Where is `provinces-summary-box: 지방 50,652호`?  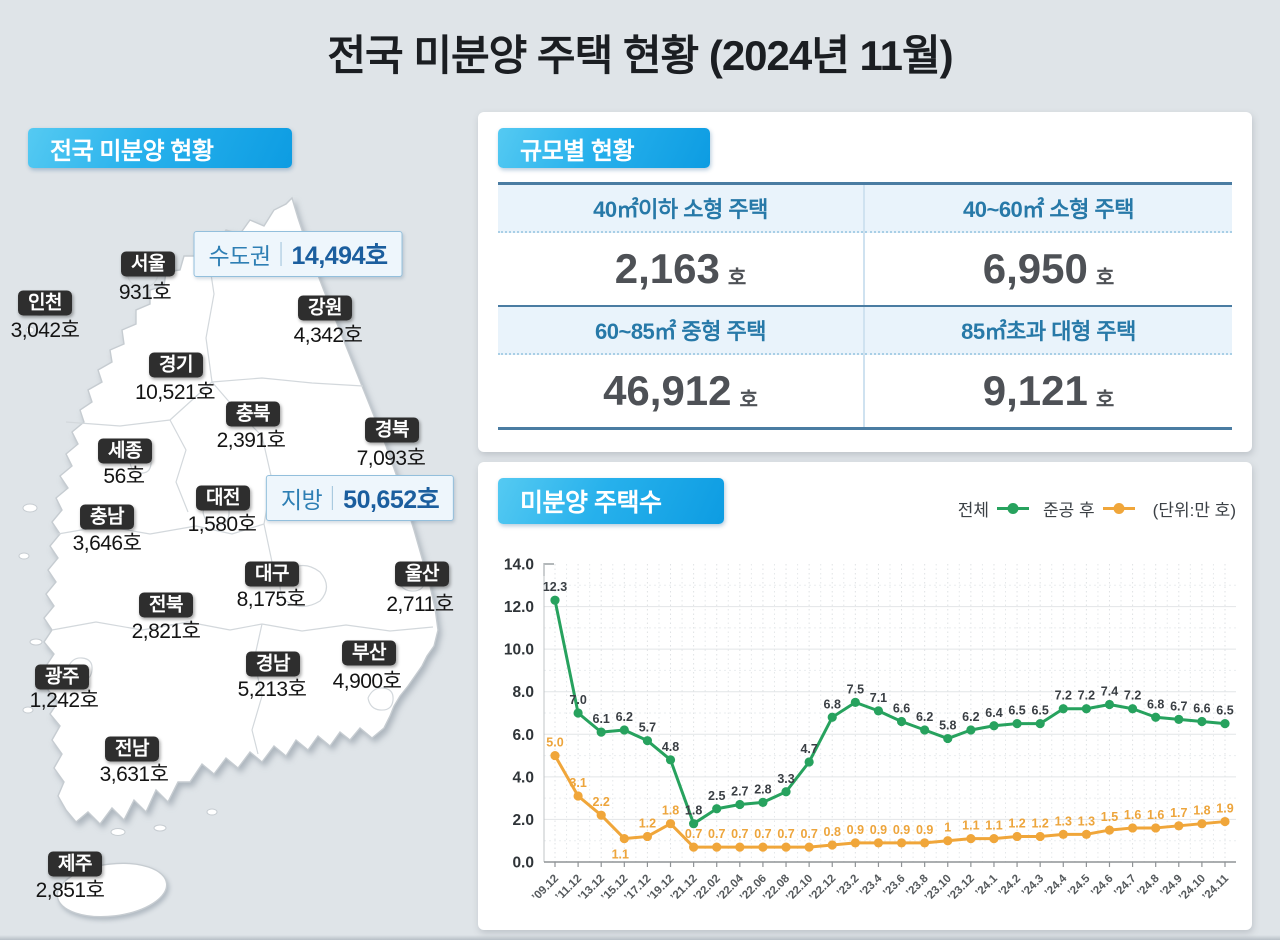
provinces-summary-box: 지방 50,652호 is located at coordinates (360, 498).